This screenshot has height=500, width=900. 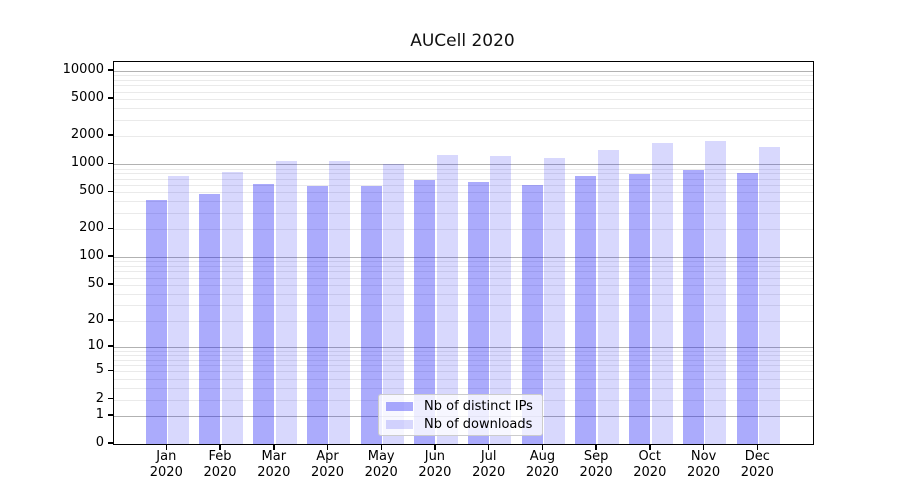 I want to click on legend-swatch-distinct-ips, so click(x=399, y=406).